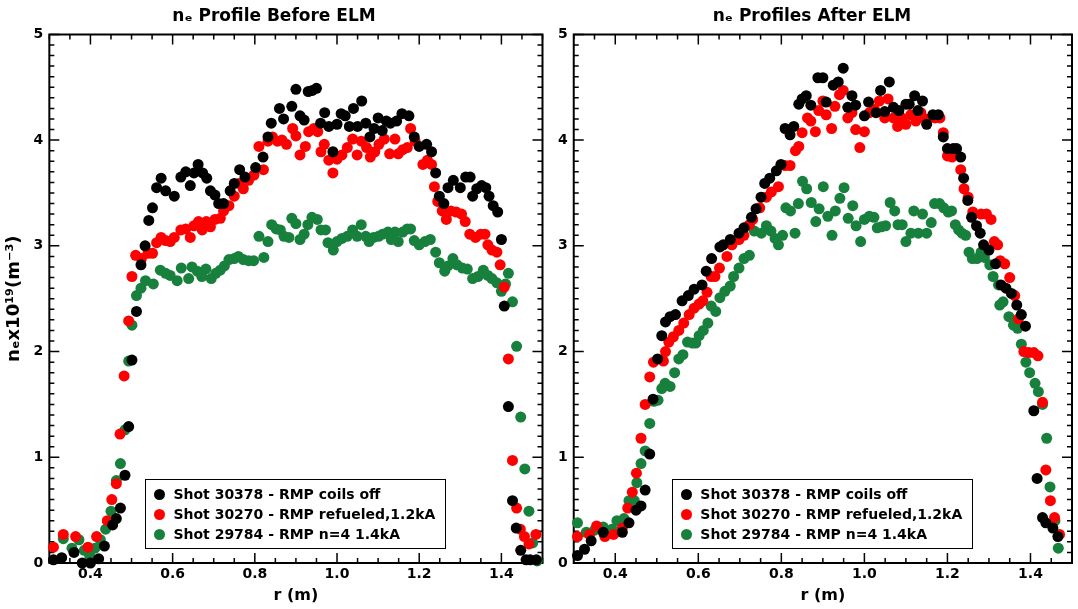 This screenshot has height=609, width=1078. I want to click on chart-title: nₑ Profile Before ELM, so click(274, 14).